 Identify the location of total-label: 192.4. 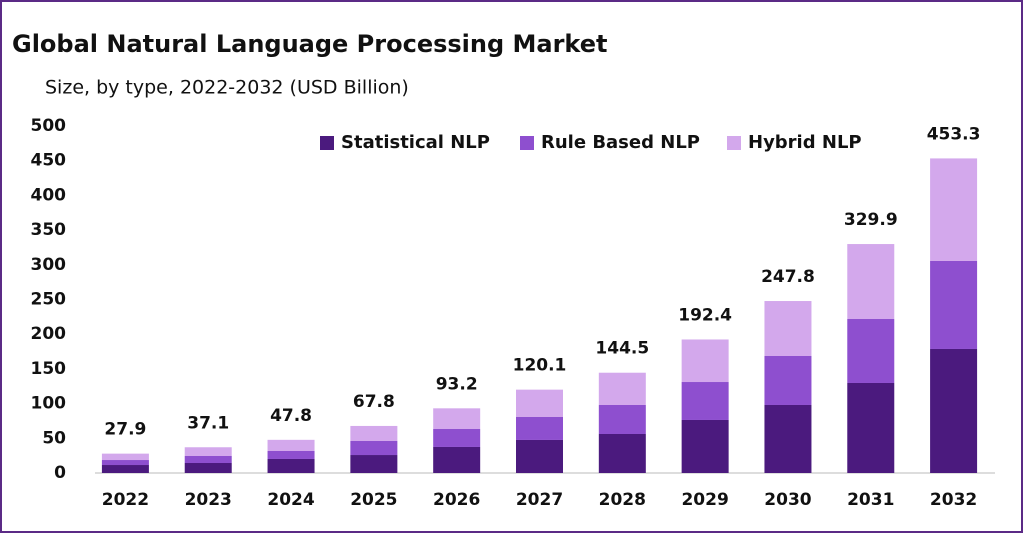
(705, 315).